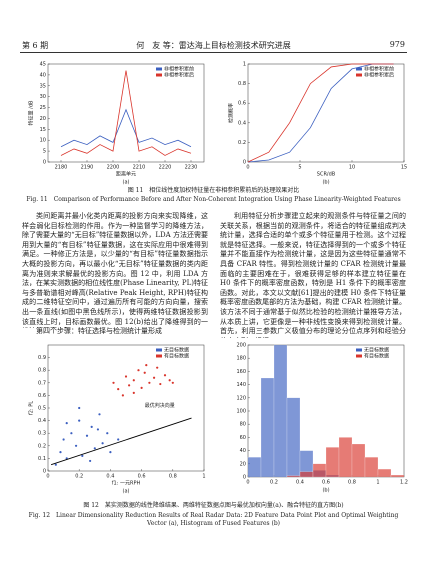 Image resolution: width=427 pixels, height=571 pixels. What do you see at coordinates (43, 75) in the screenshot?
I see `y-tick-label: 40` at bounding box center [43, 75].